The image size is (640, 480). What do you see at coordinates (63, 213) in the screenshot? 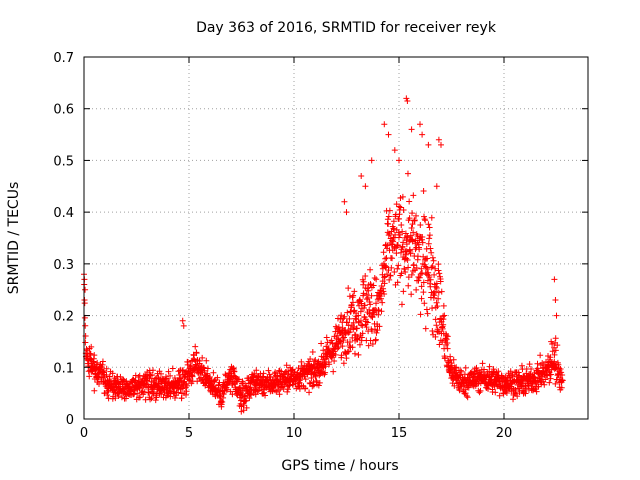
I see `y-tick-label: 0.4` at bounding box center [63, 213].